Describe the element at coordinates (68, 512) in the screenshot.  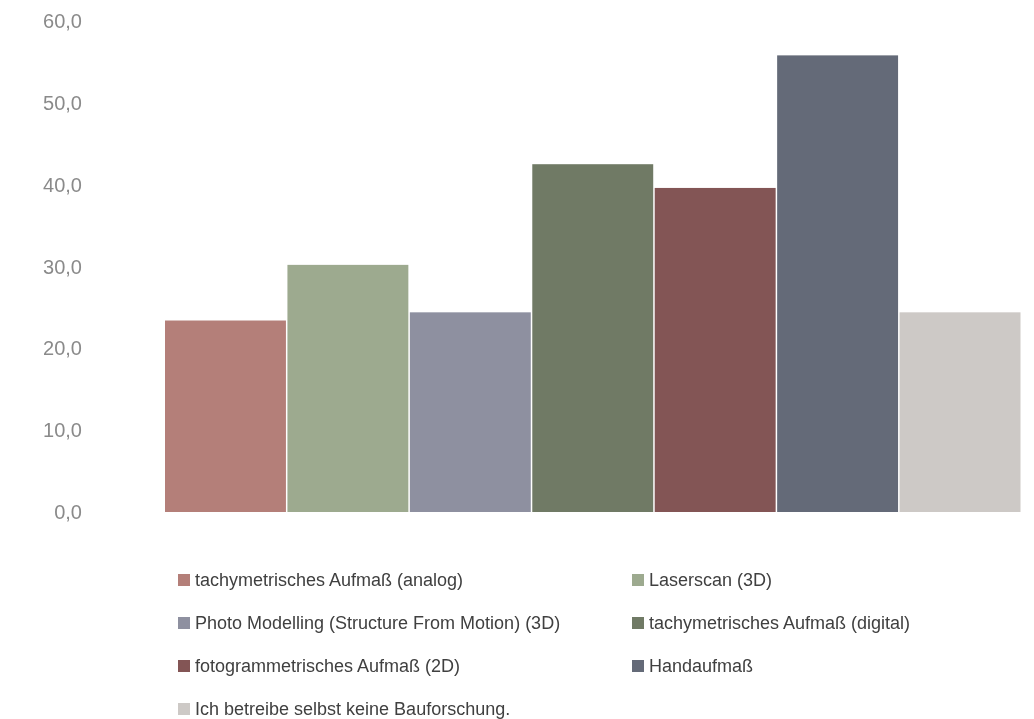
I see `y-tick-label: 0,0` at that location.